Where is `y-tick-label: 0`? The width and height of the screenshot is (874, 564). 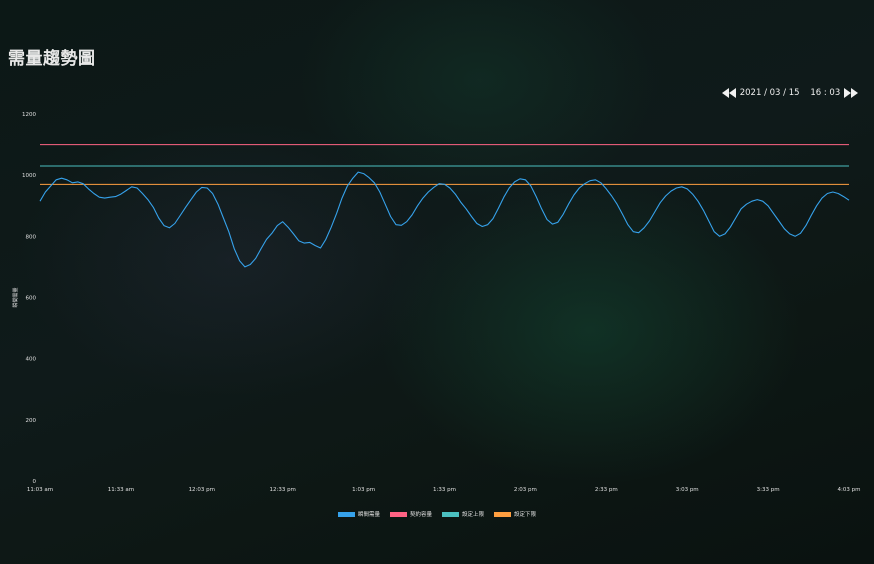 y-tick-label: 0 is located at coordinates (35, 482).